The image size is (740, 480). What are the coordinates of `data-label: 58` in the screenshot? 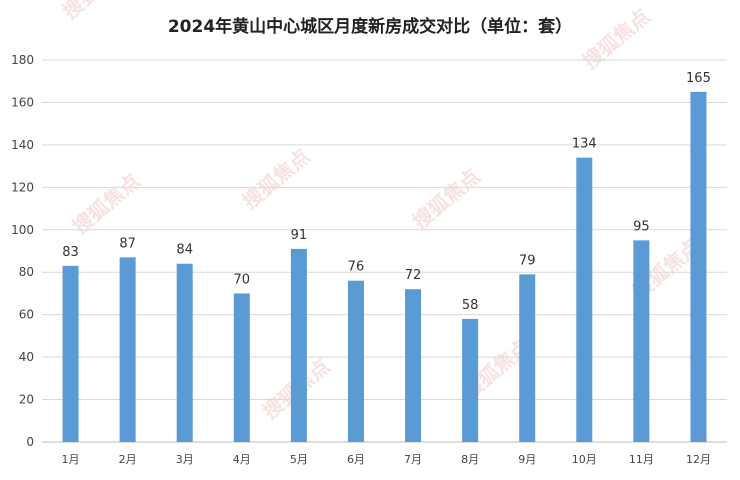 It's located at (470, 305).